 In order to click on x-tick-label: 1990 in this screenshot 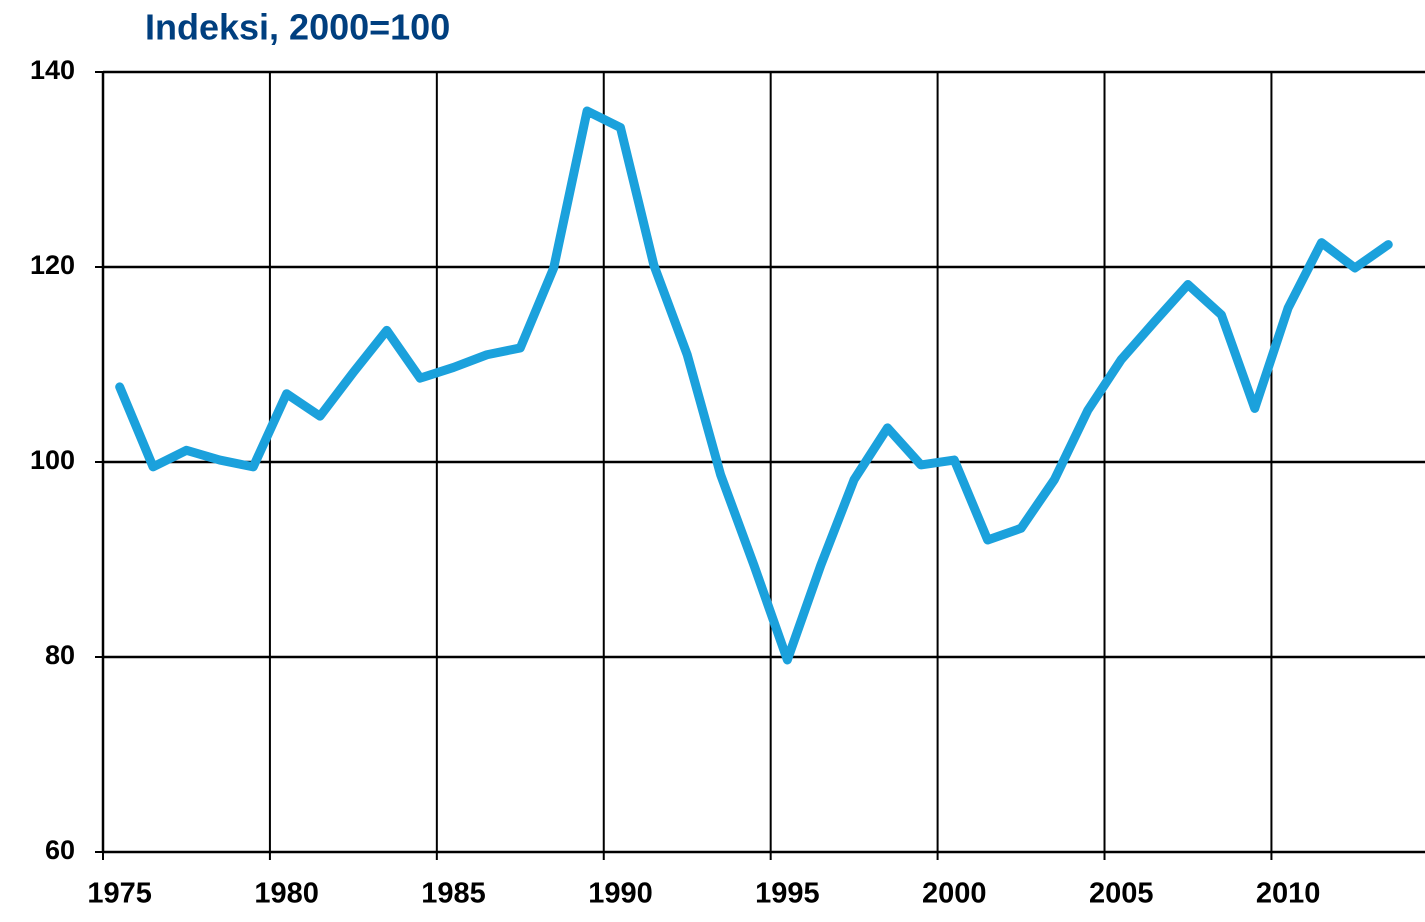, I will do `click(620, 894)`.